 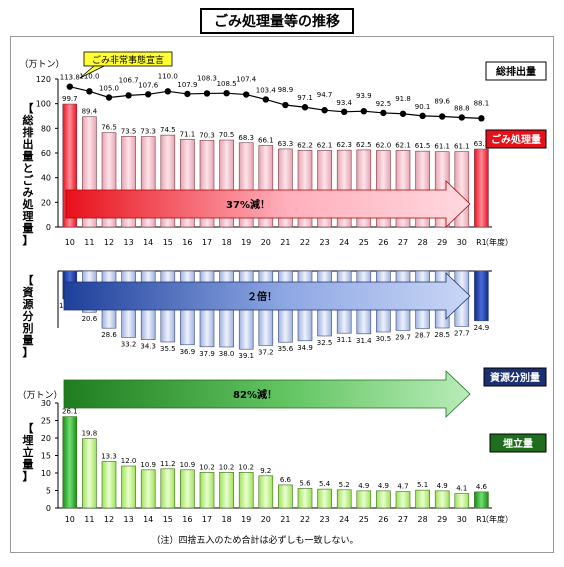 What do you see at coordinates (442, 519) in the screenshot?
I see `bot-x-label-29: 29` at bounding box center [442, 519].